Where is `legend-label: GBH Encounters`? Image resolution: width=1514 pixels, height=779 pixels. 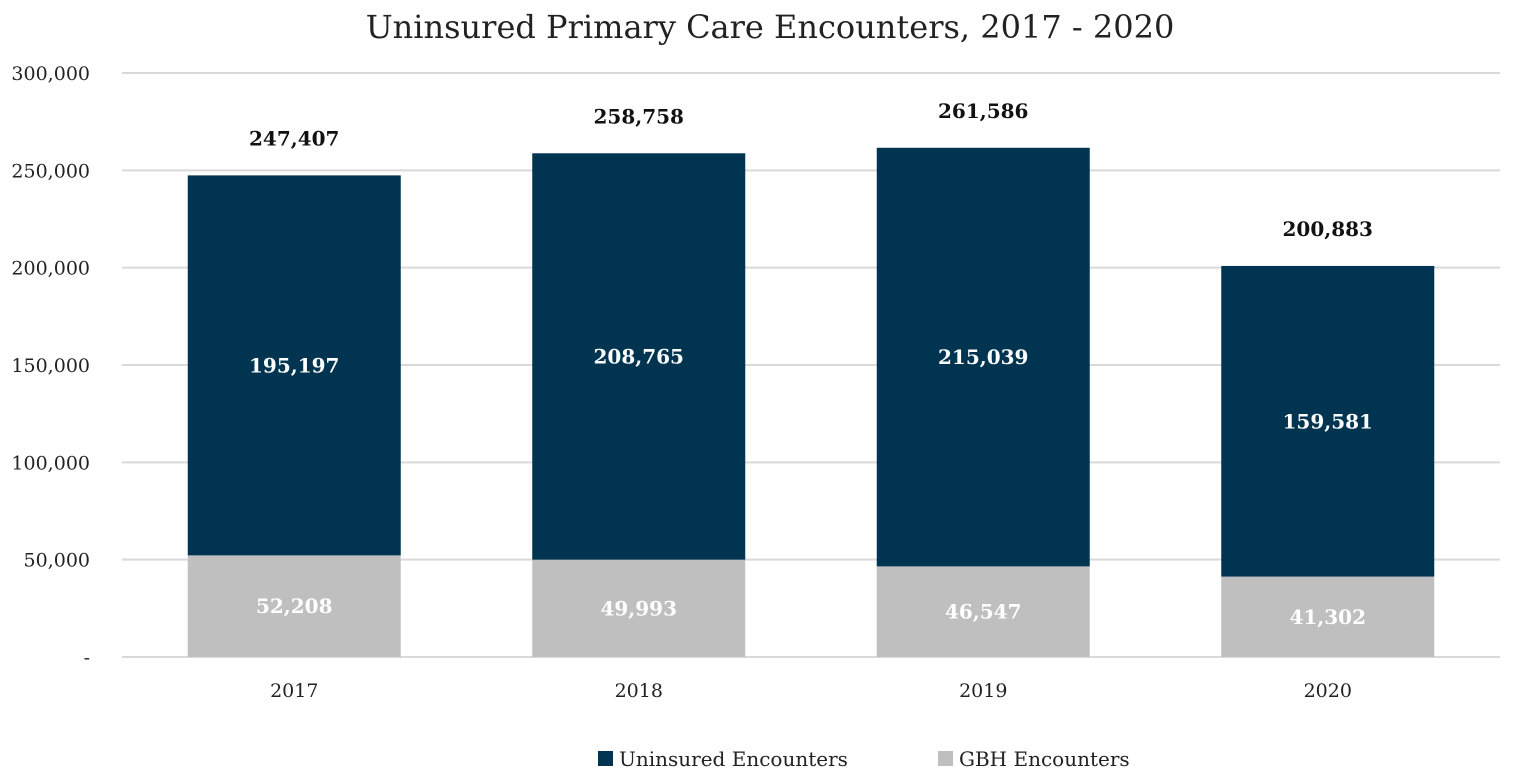
legend-label: GBH Encounters is located at coordinates (1044, 759).